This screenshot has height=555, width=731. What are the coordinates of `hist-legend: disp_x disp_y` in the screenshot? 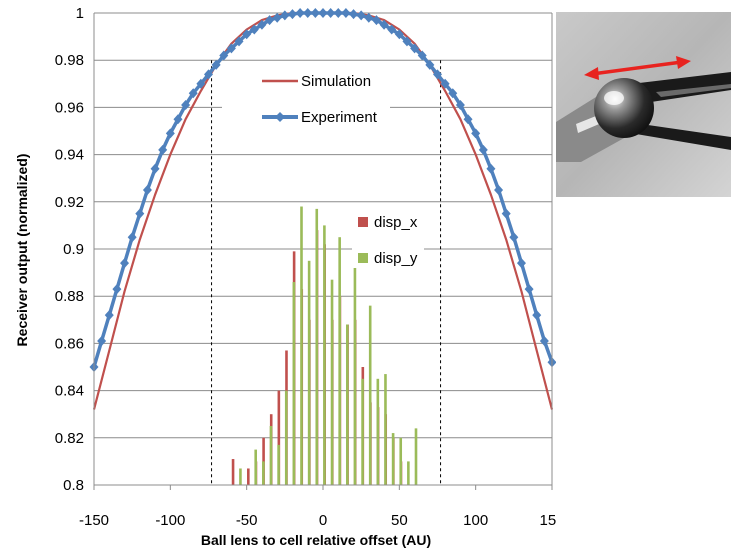 It's located at (388, 237).